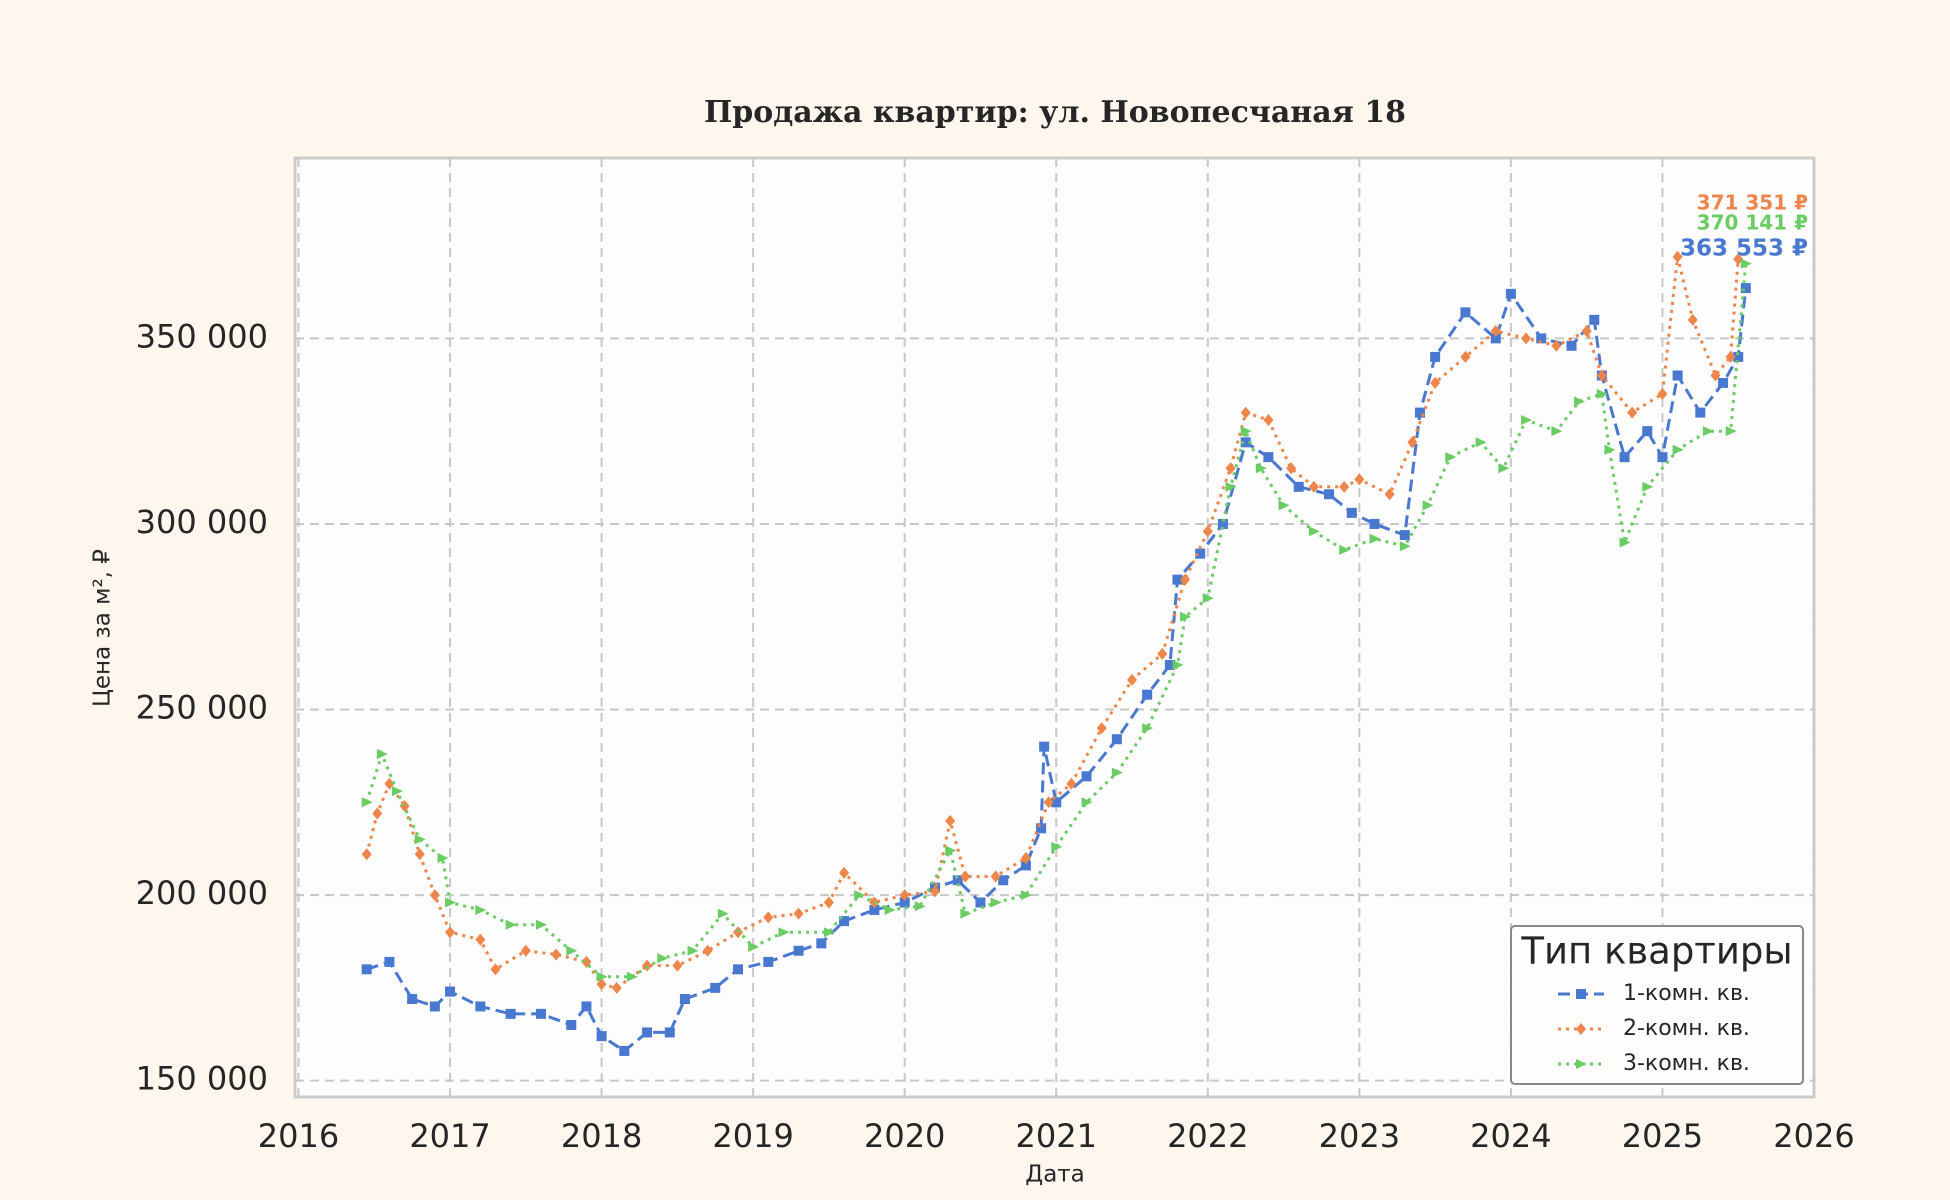 Image resolution: width=1950 pixels, height=1200 pixels. Describe the element at coordinates (202, 893) in the screenshot. I see `y-tick-label: 200 000` at that location.